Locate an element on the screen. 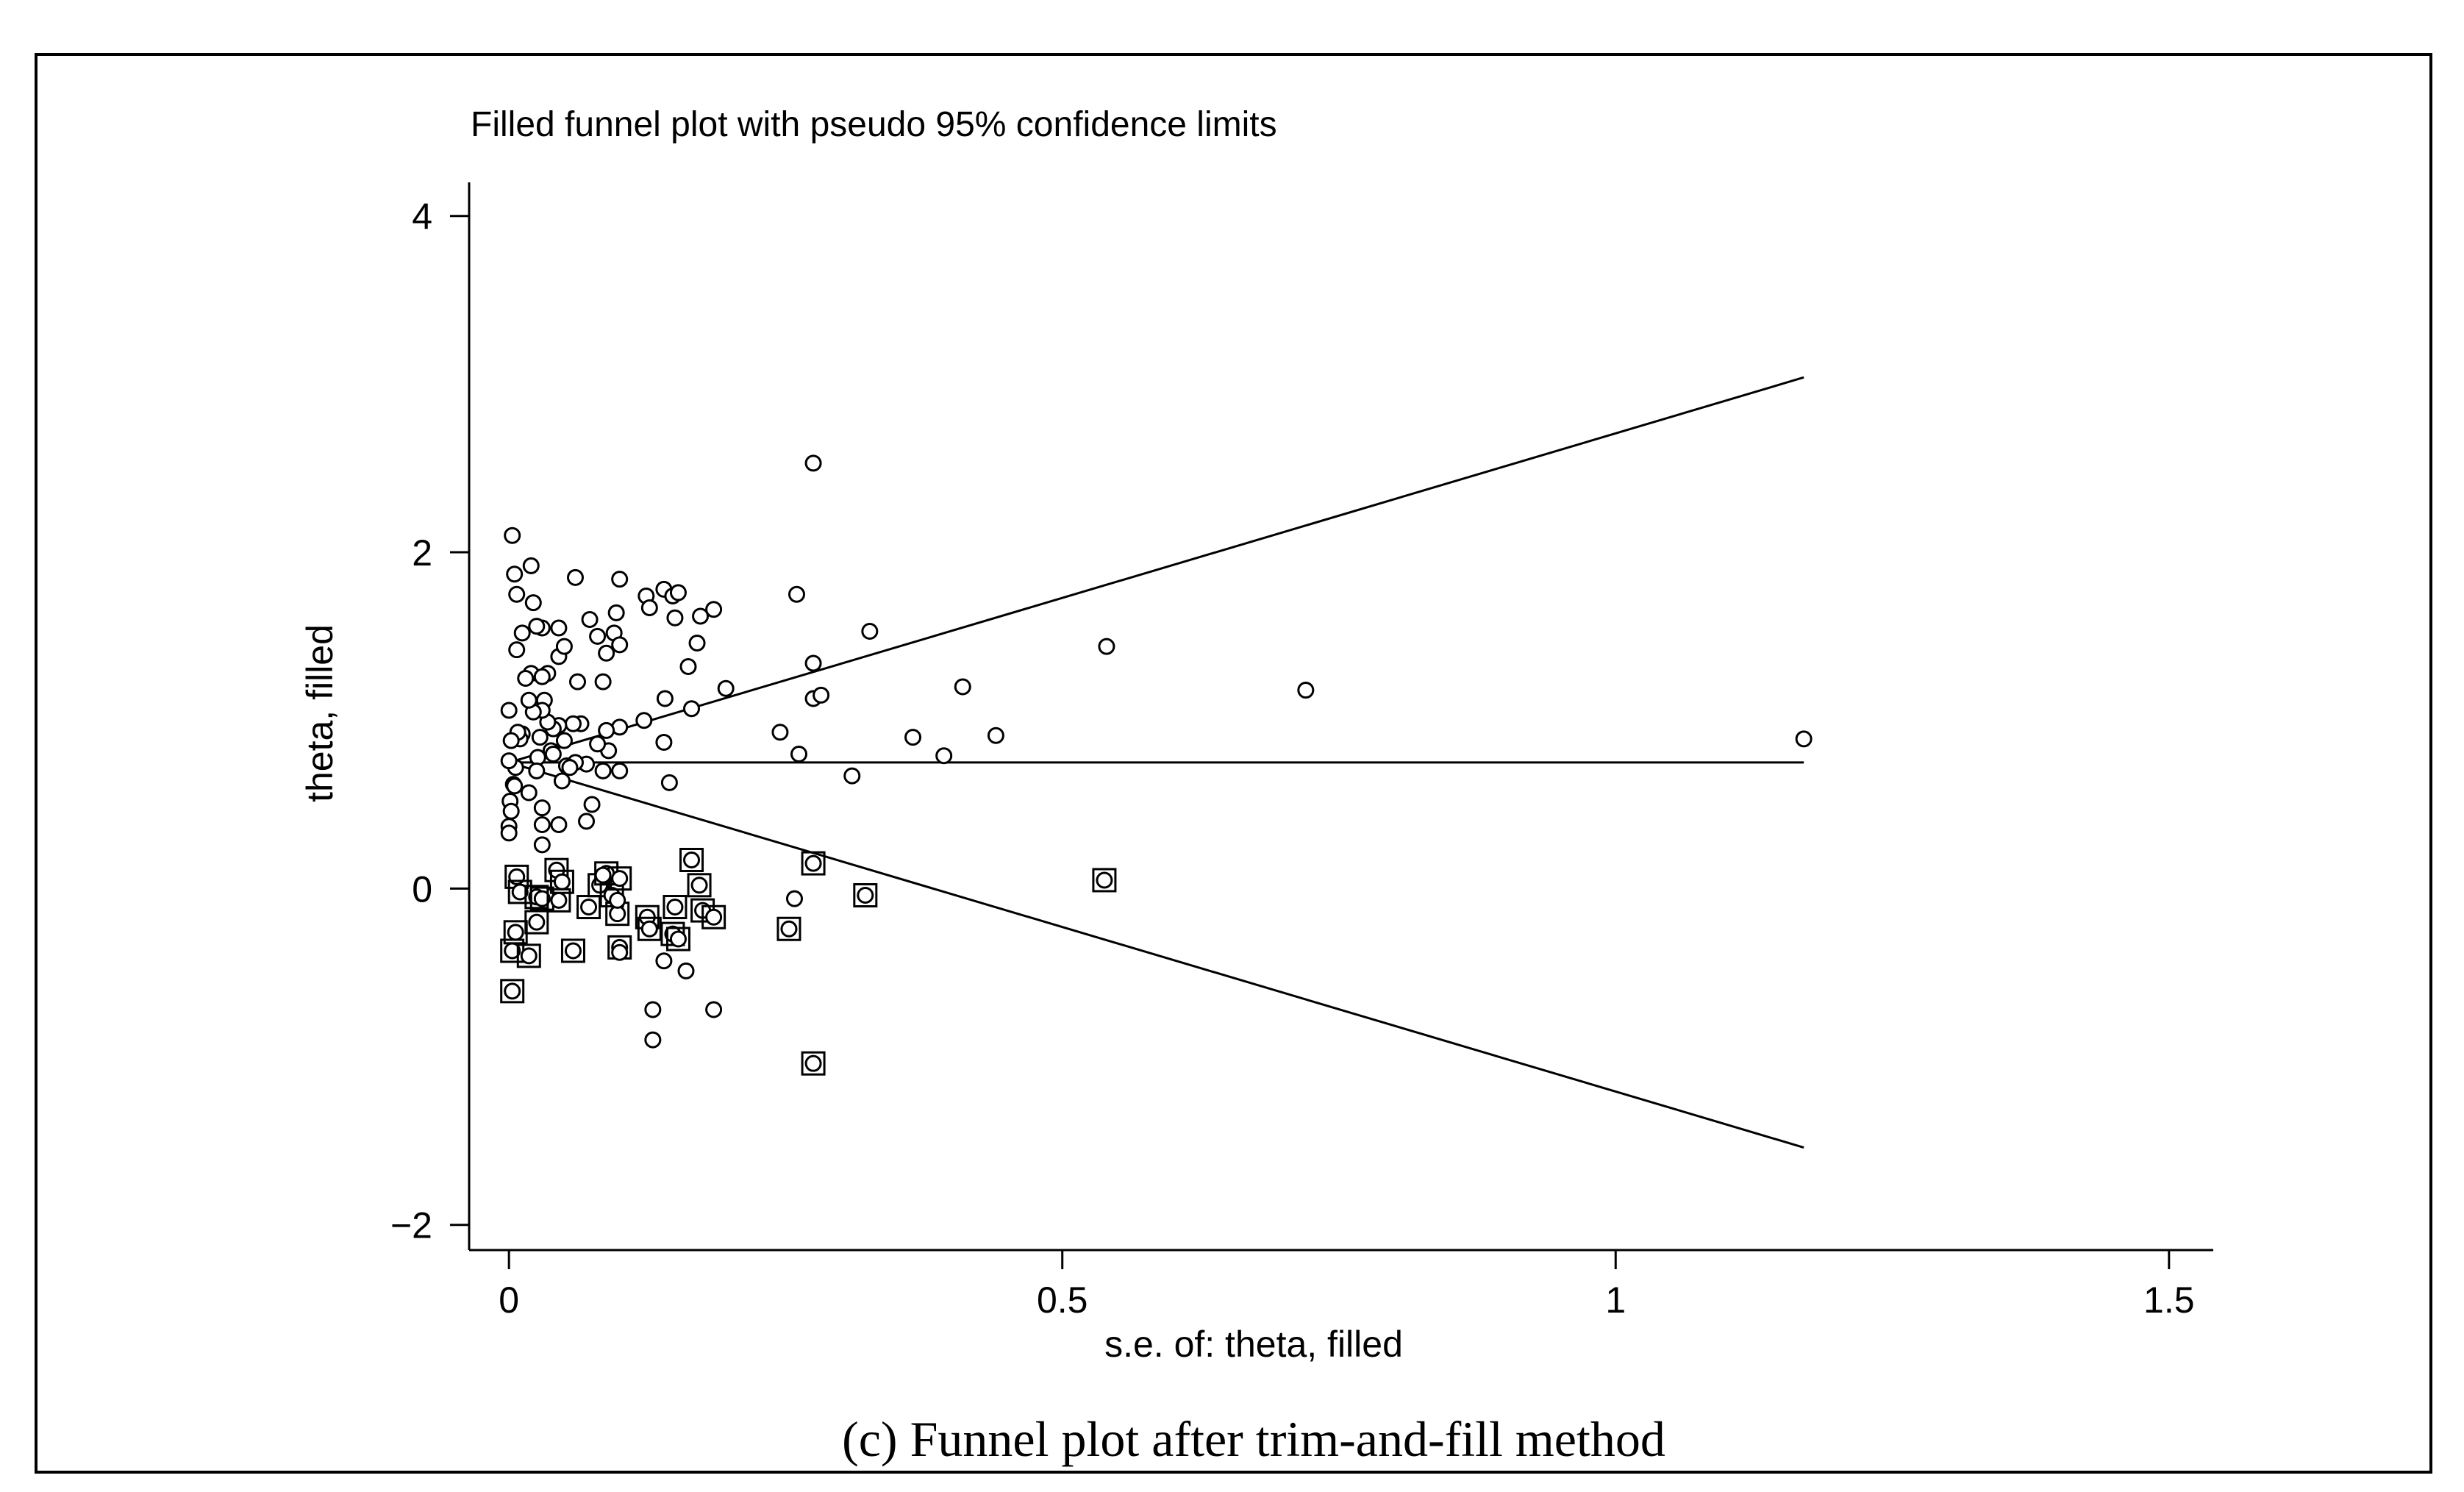 This screenshot has height=1492, width=2464. y-axis-title: theta, filled is located at coordinates (319, 713).